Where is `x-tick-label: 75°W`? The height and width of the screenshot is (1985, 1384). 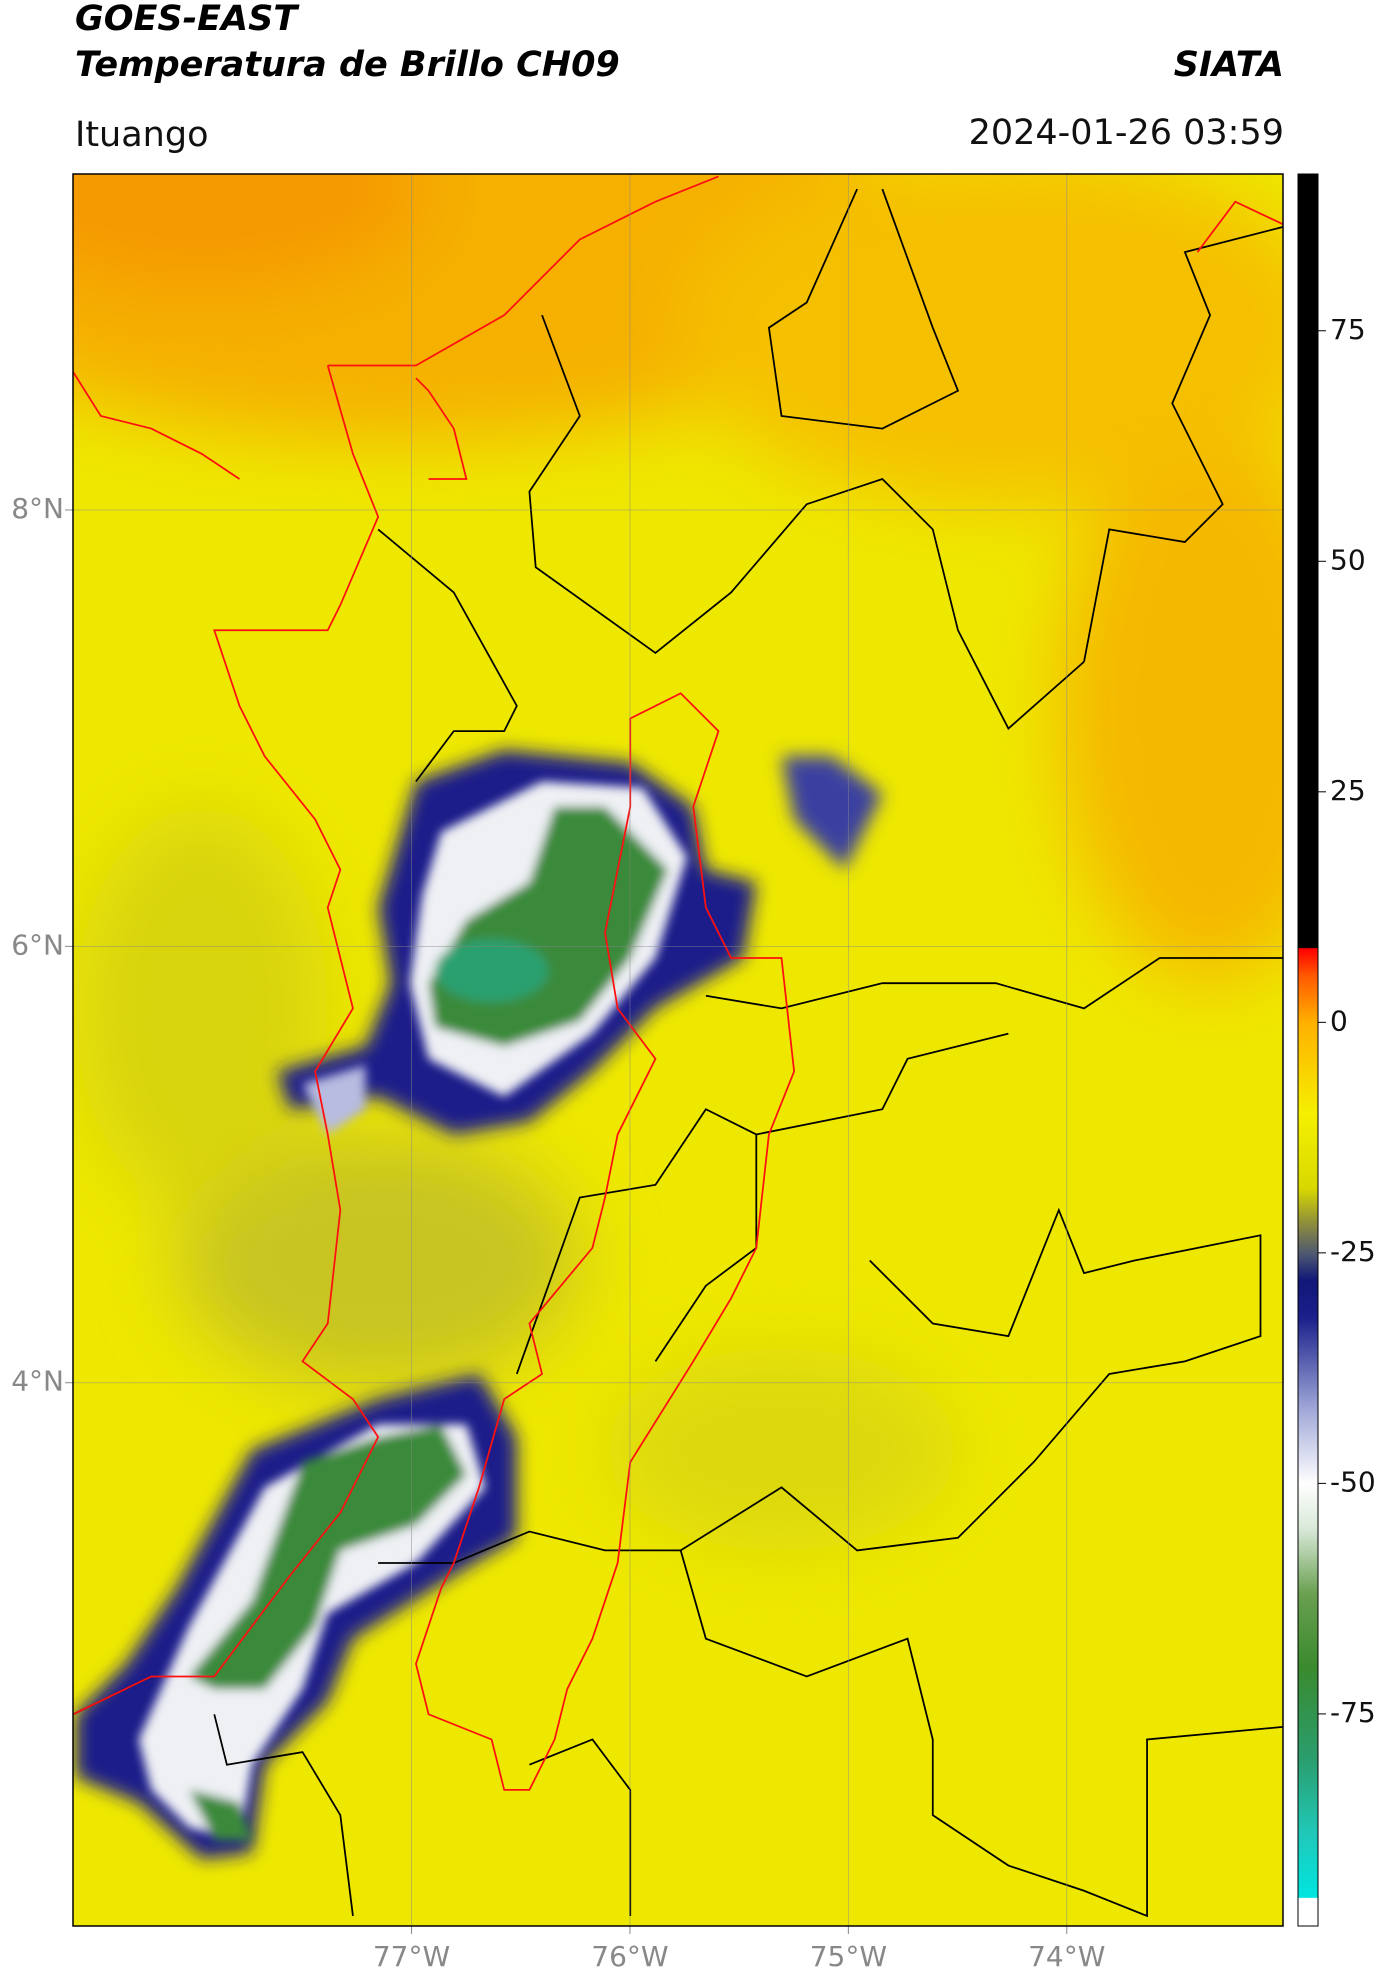 x-tick-label: 75°W is located at coordinates (848, 1956).